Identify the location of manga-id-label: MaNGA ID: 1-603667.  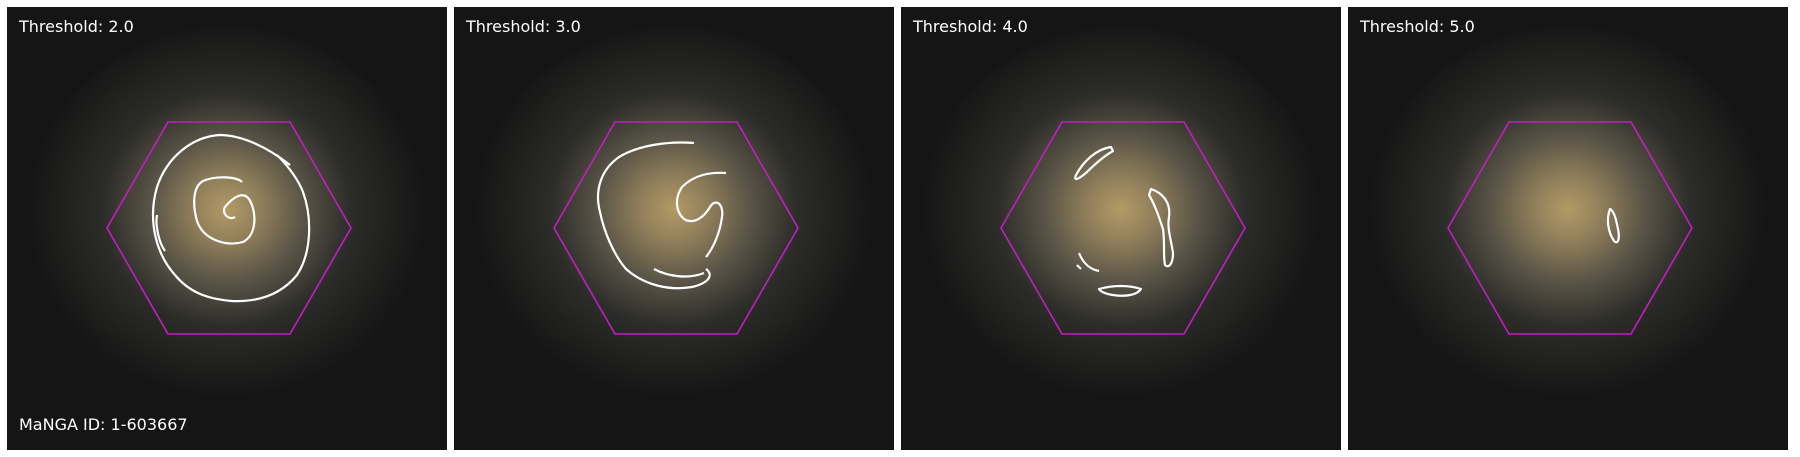
(103, 424).